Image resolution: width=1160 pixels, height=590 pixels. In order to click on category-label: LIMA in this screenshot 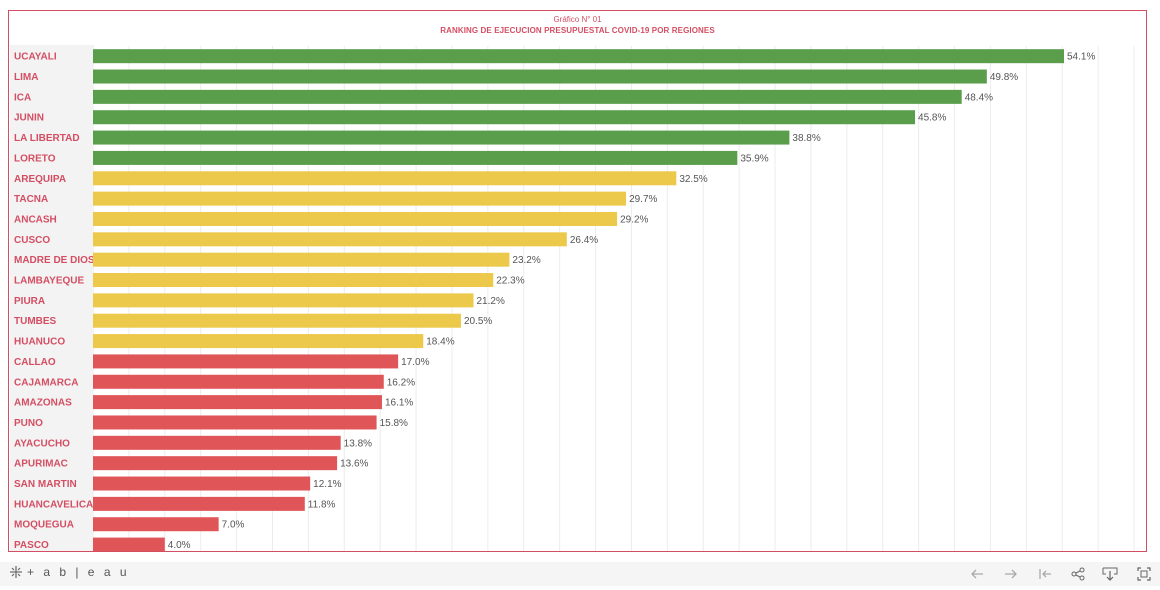, I will do `click(26, 77)`.